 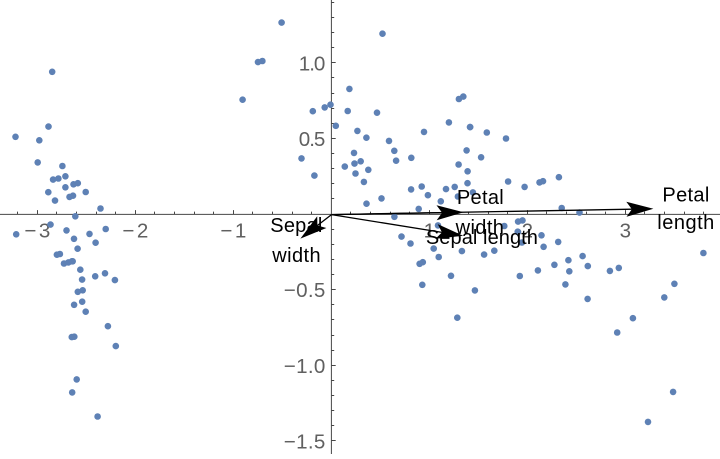 What do you see at coordinates (312, 63) in the screenshot?
I see `svg-text: 1.0` at bounding box center [312, 63].